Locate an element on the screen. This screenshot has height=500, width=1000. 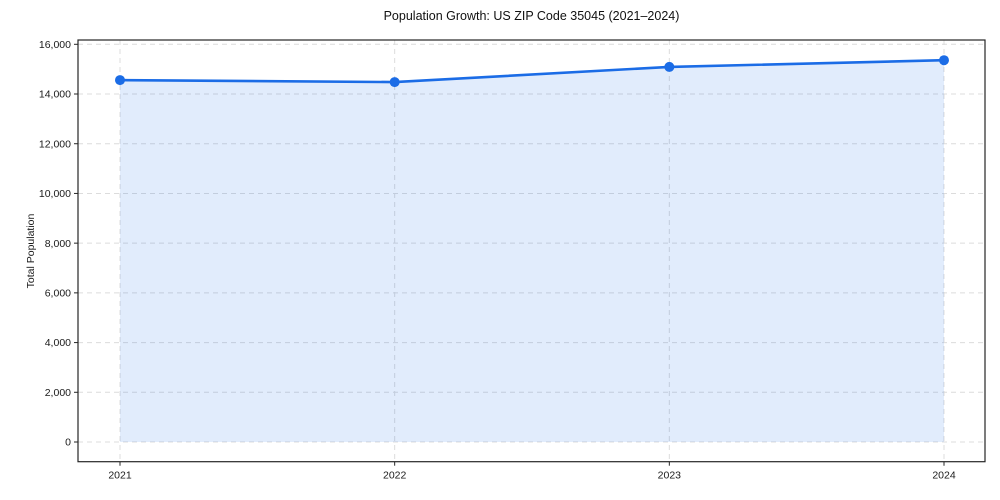
trend-line is located at coordinates (532, 71).